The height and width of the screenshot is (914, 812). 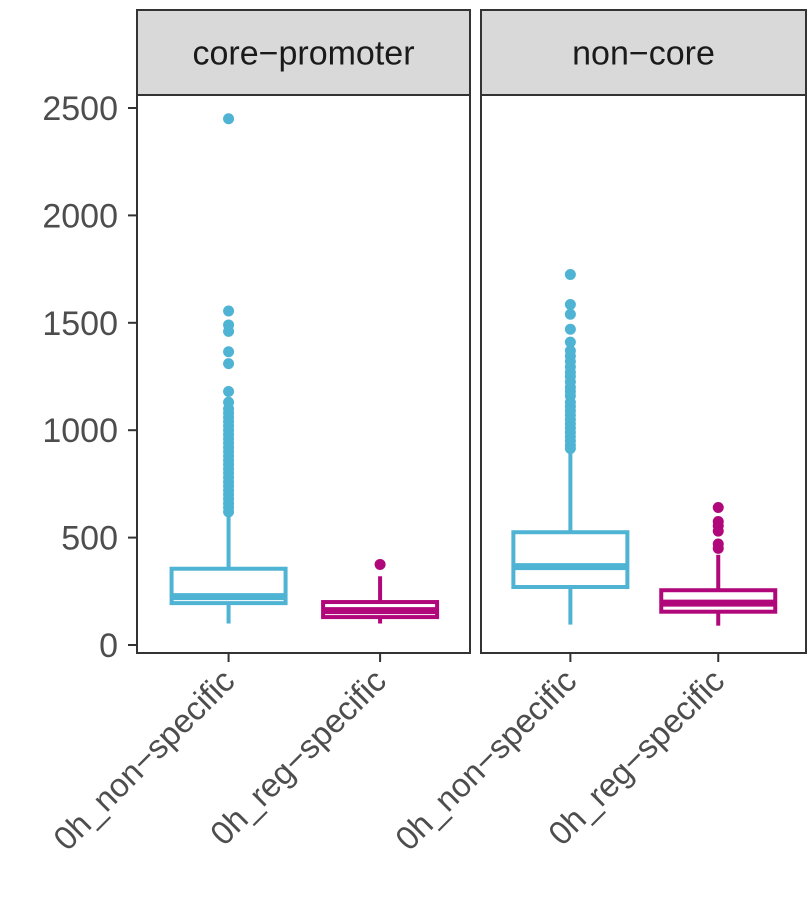 I want to click on y-tick-label: 0, so click(x=108, y=646).